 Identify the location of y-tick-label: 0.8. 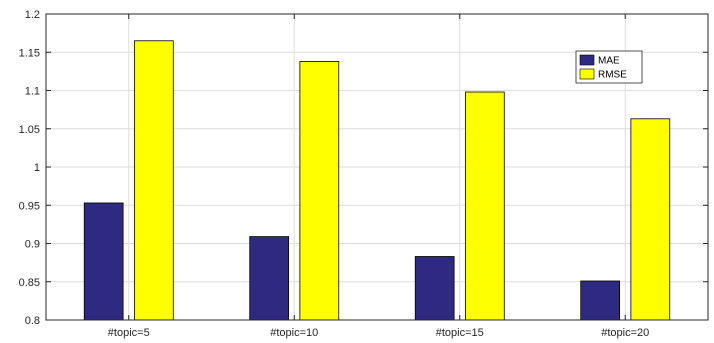
(32, 321).